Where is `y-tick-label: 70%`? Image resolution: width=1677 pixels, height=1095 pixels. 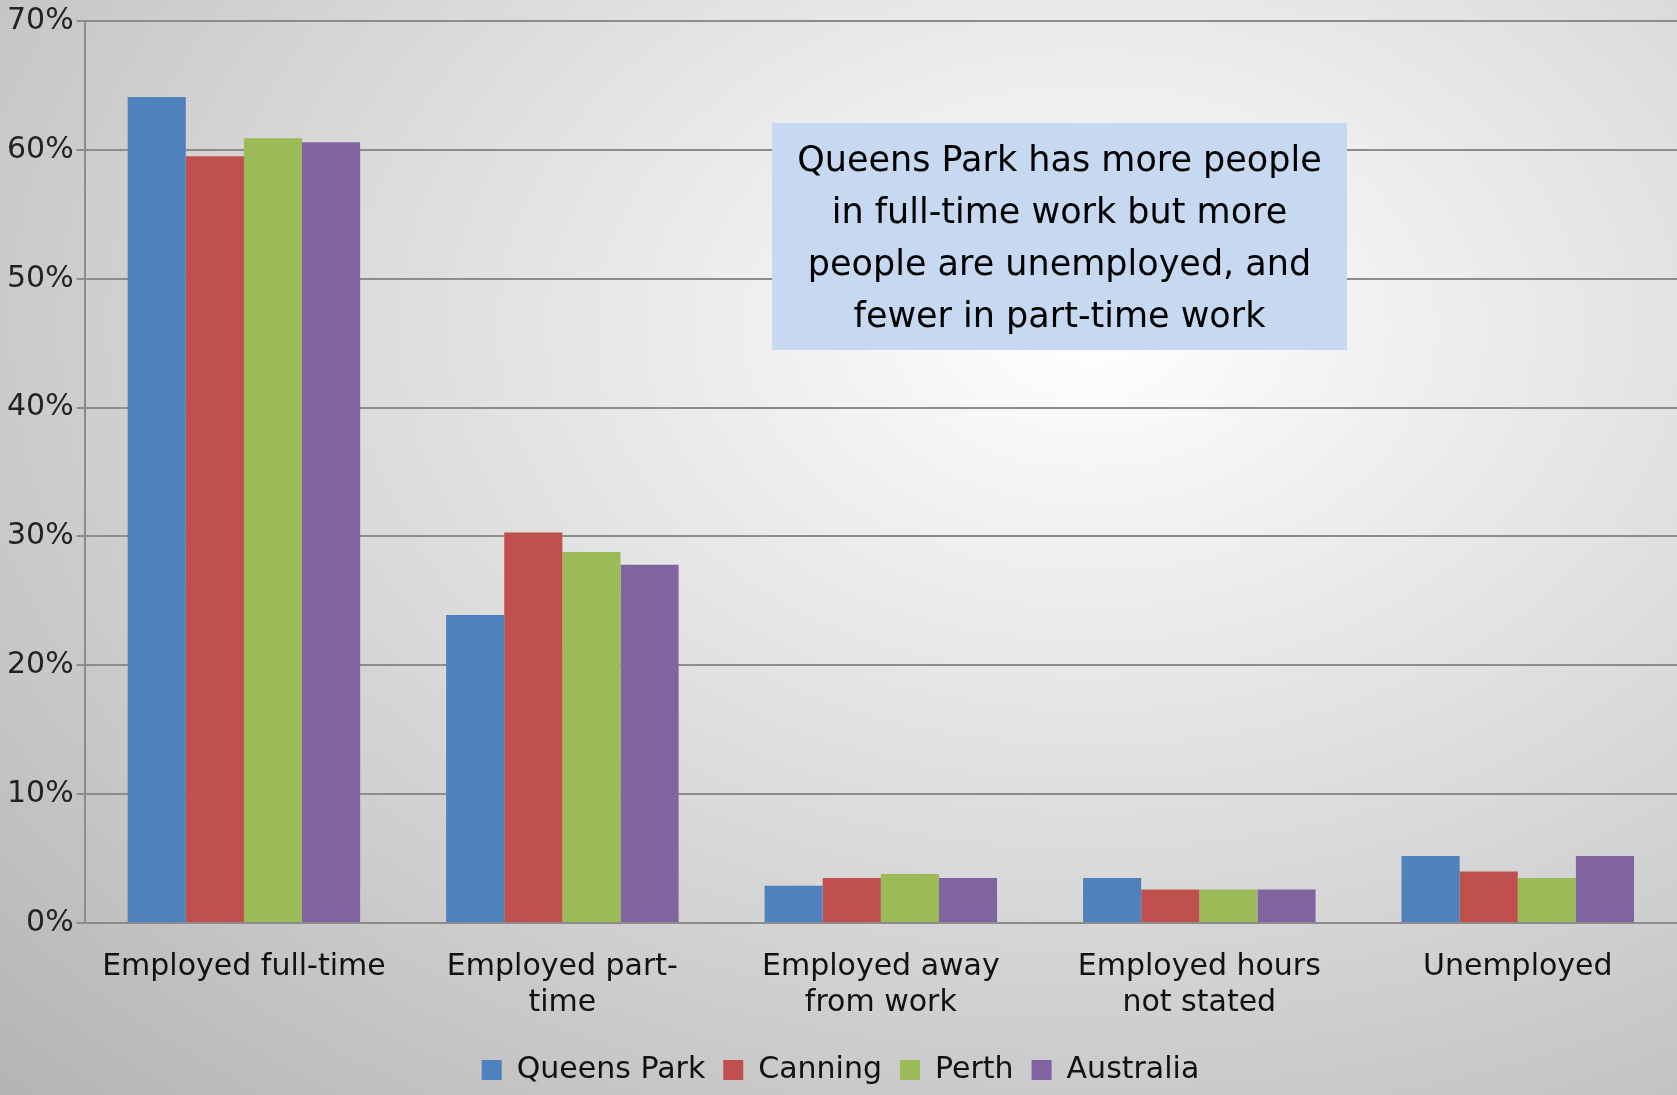
y-tick-label: 70% is located at coordinates (40, 18).